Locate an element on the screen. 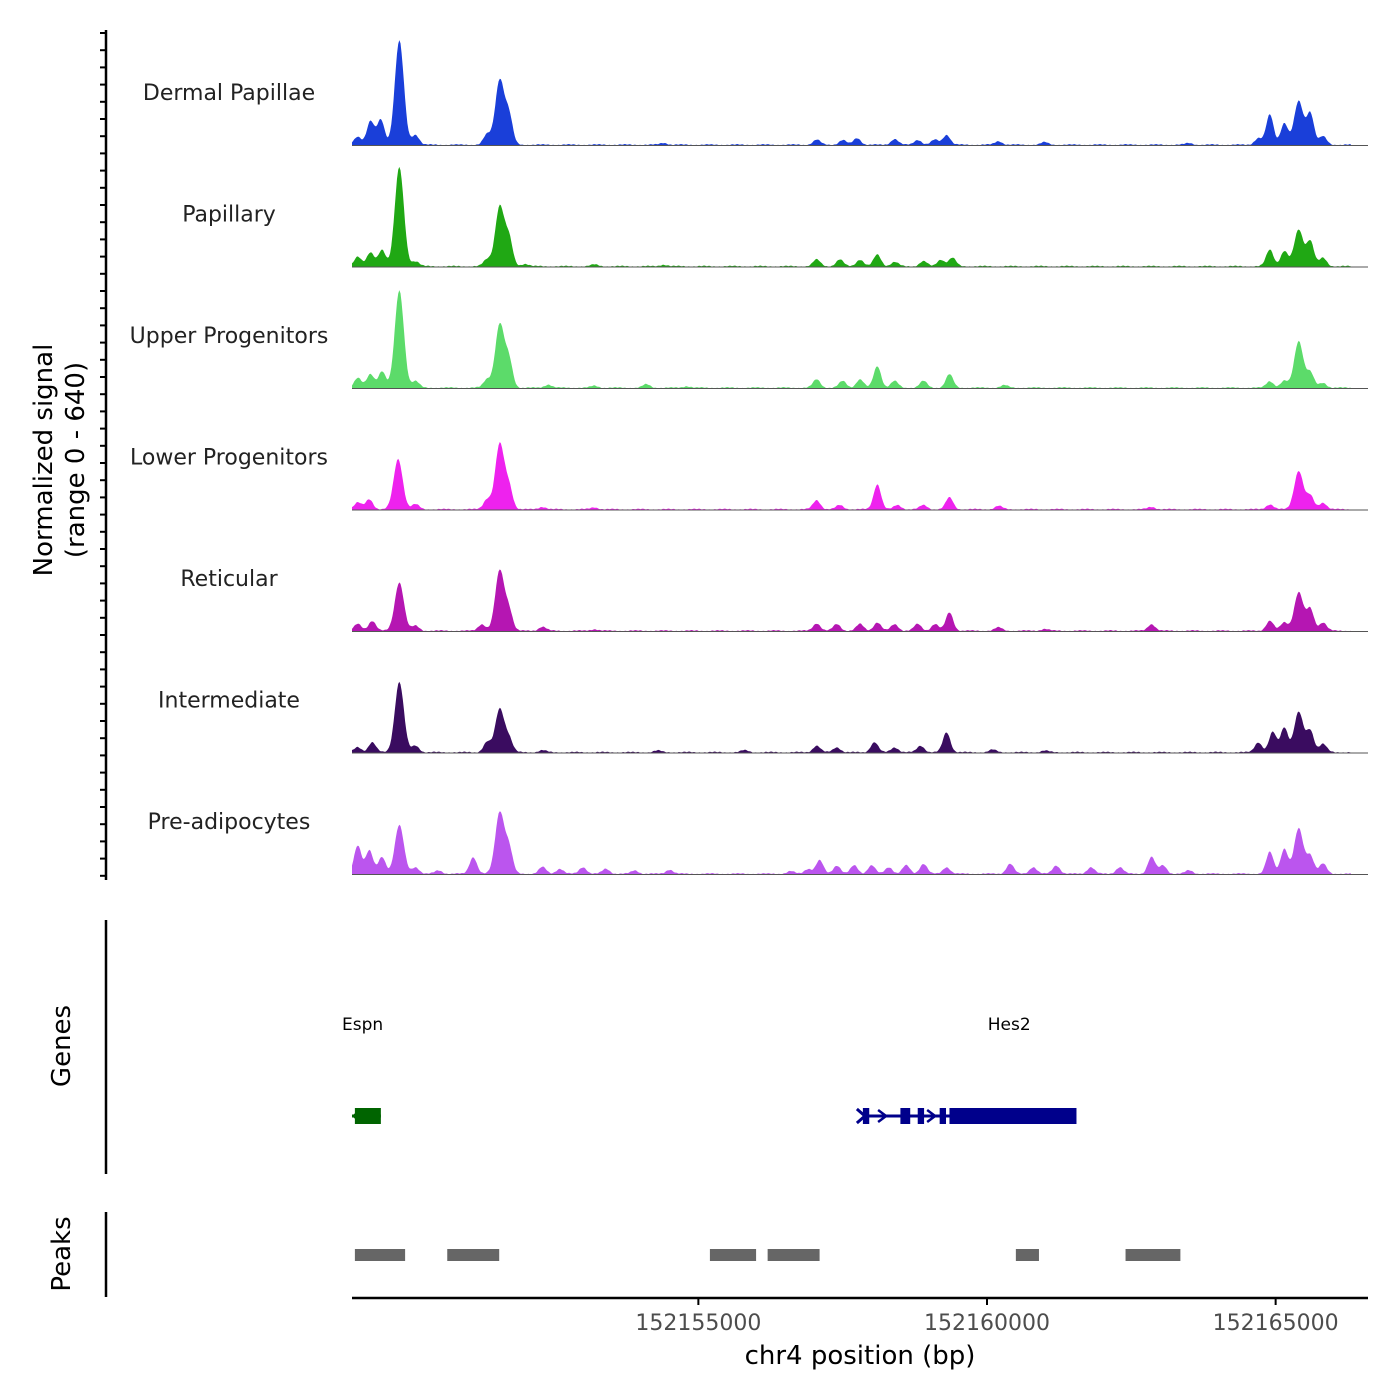 The image size is (1400, 1400). signal-y-axis is located at coordinates (104, 455).